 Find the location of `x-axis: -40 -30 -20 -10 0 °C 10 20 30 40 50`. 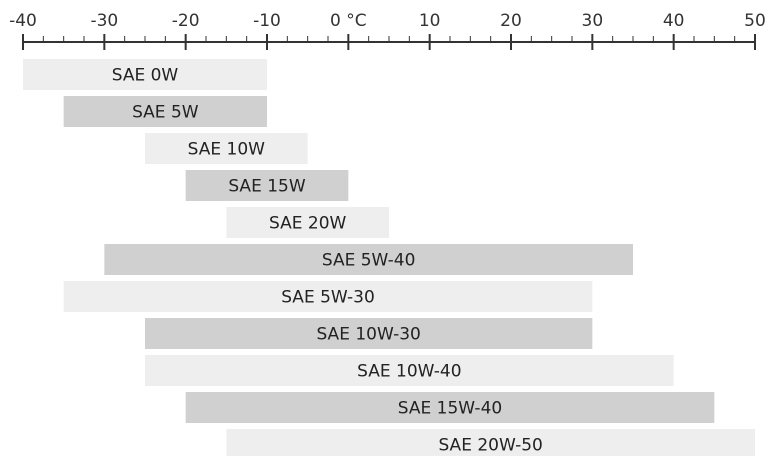

x-axis: -40 -30 -20 -10 0 °C 10 20 30 40 50 is located at coordinates (387, 30).